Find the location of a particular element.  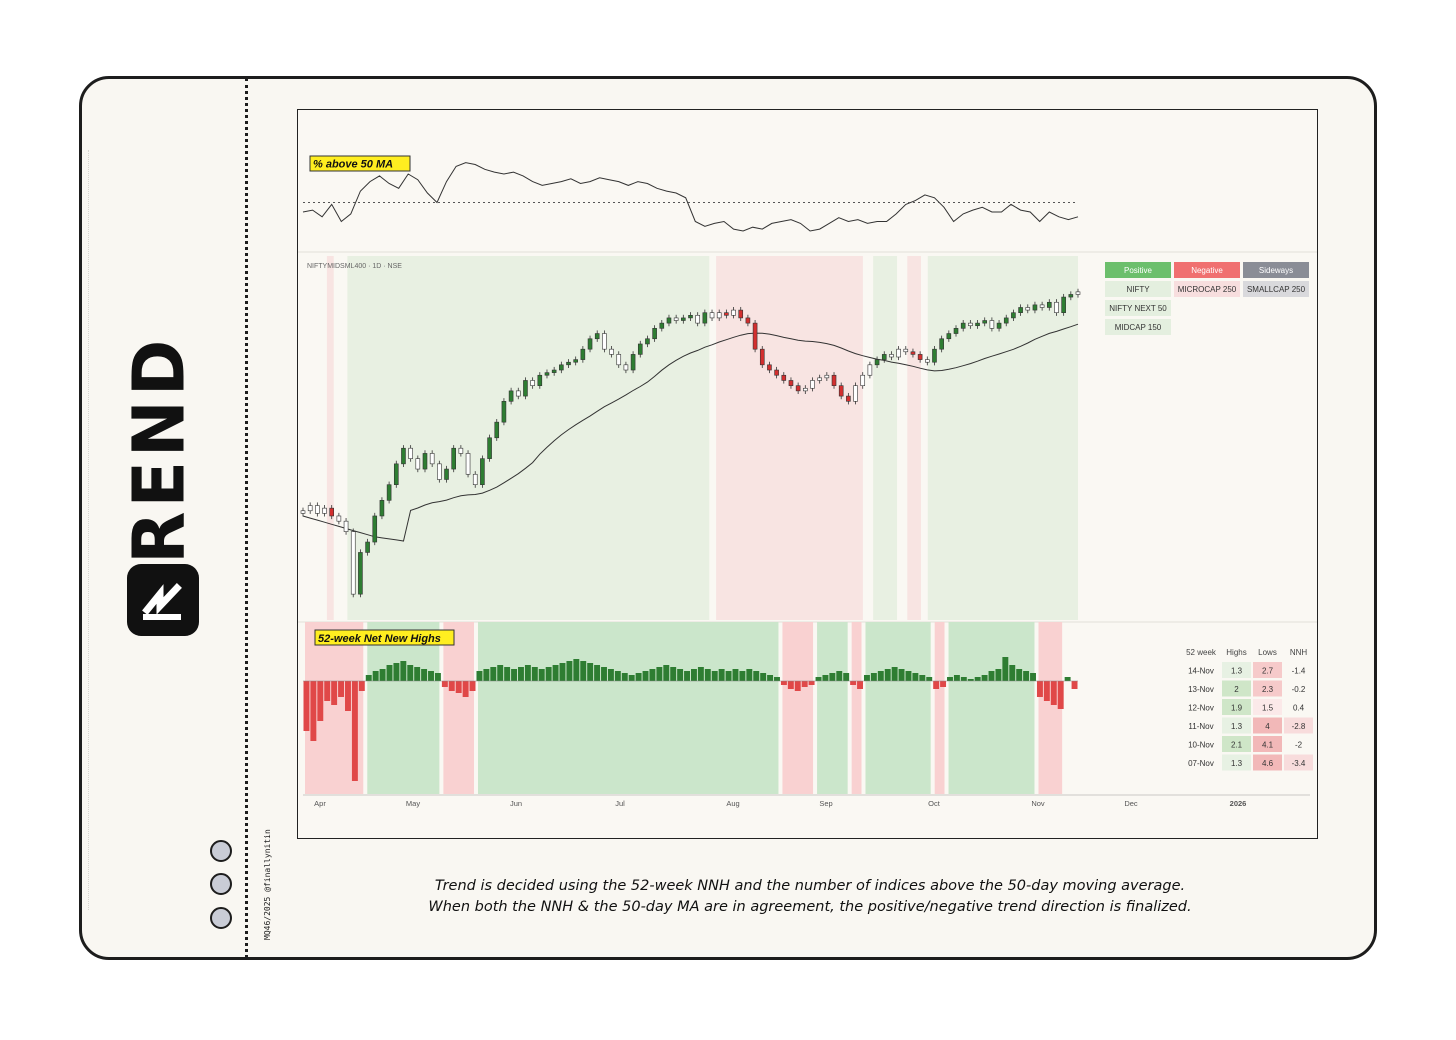

x-tick-label: Oct is located at coordinates (934, 803).